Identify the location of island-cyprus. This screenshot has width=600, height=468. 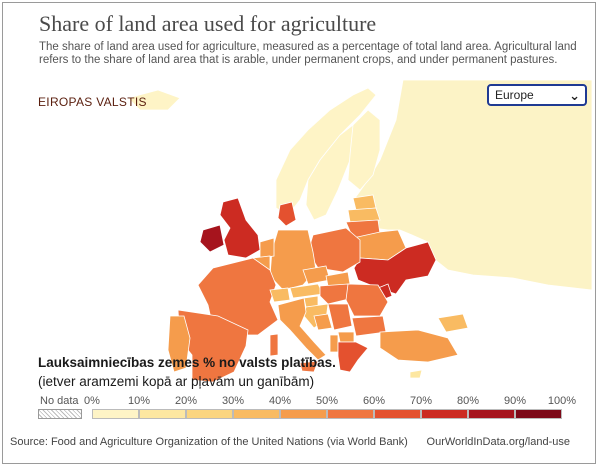
(416, 374).